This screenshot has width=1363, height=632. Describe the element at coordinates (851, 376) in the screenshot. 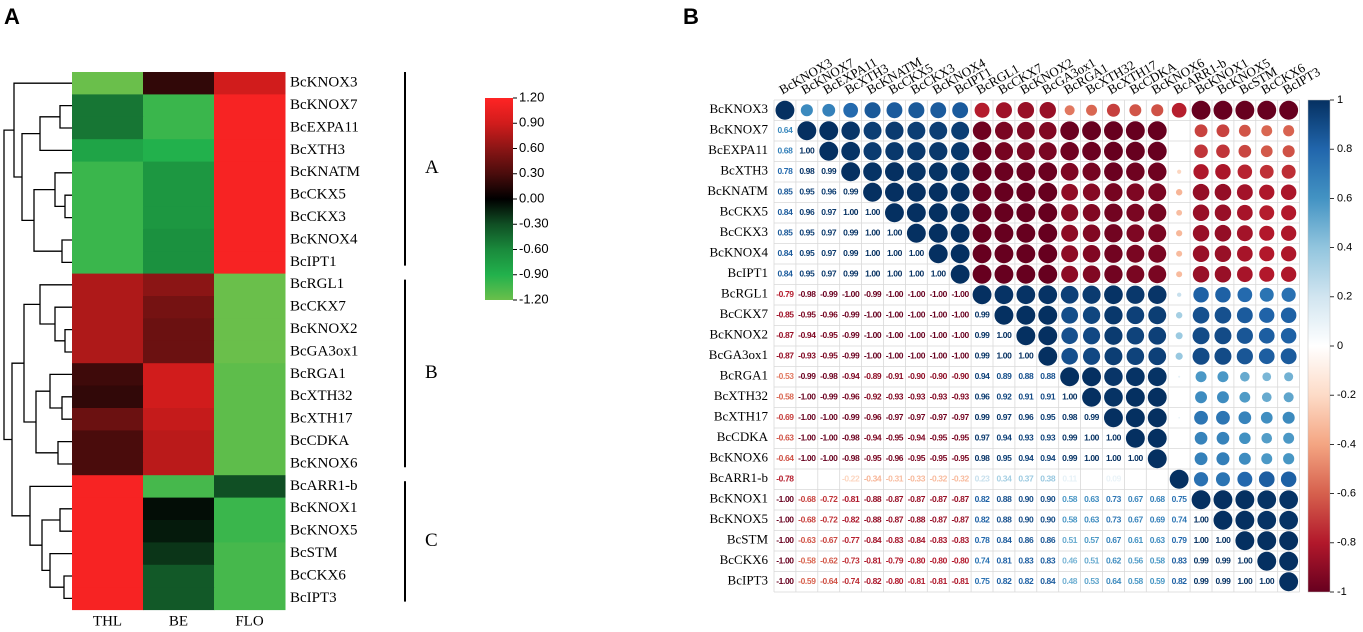

I see `correlation-label: -0.94` at that location.